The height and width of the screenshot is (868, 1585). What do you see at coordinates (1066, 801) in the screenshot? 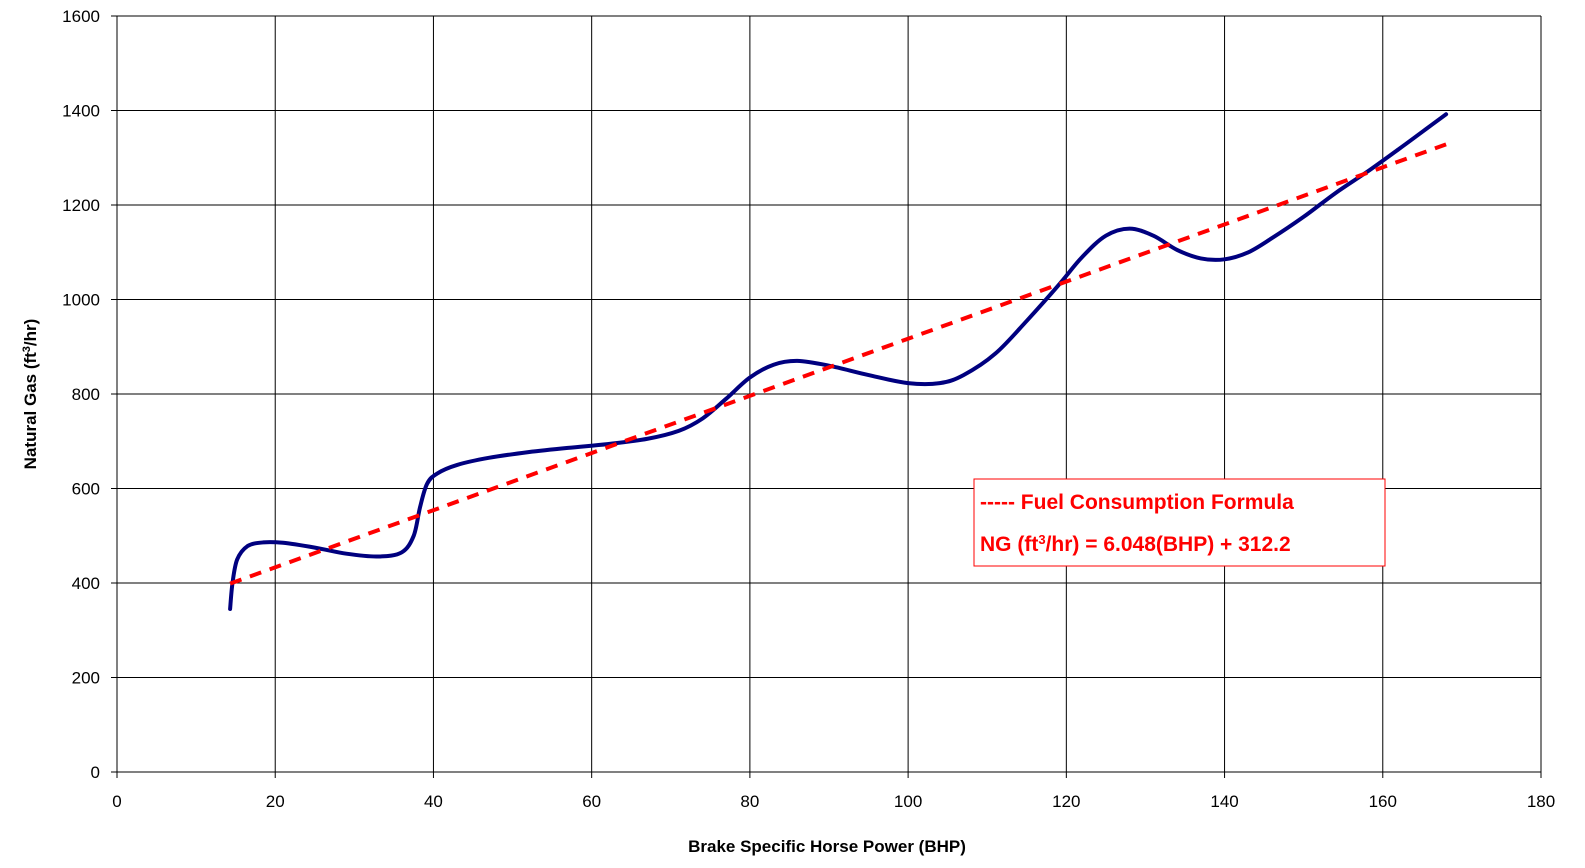
I see `x-tick-label-120: 120` at bounding box center [1066, 801].